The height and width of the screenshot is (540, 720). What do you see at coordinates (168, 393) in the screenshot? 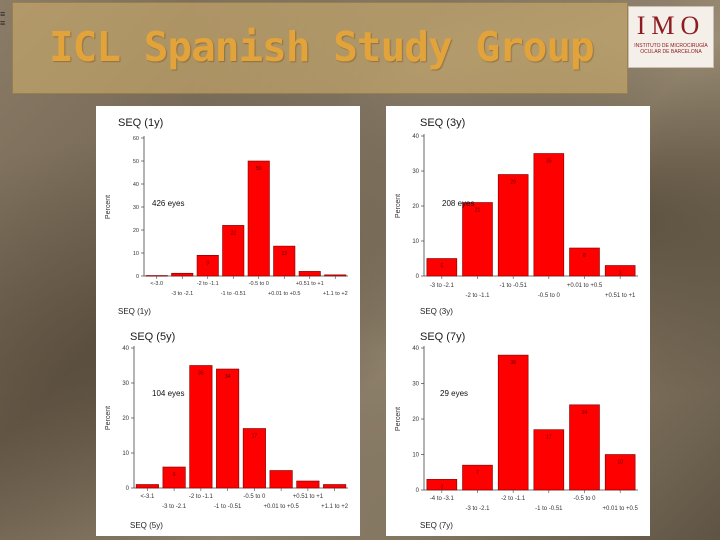
I see `eyes-annotation: 104 eyes` at bounding box center [168, 393].